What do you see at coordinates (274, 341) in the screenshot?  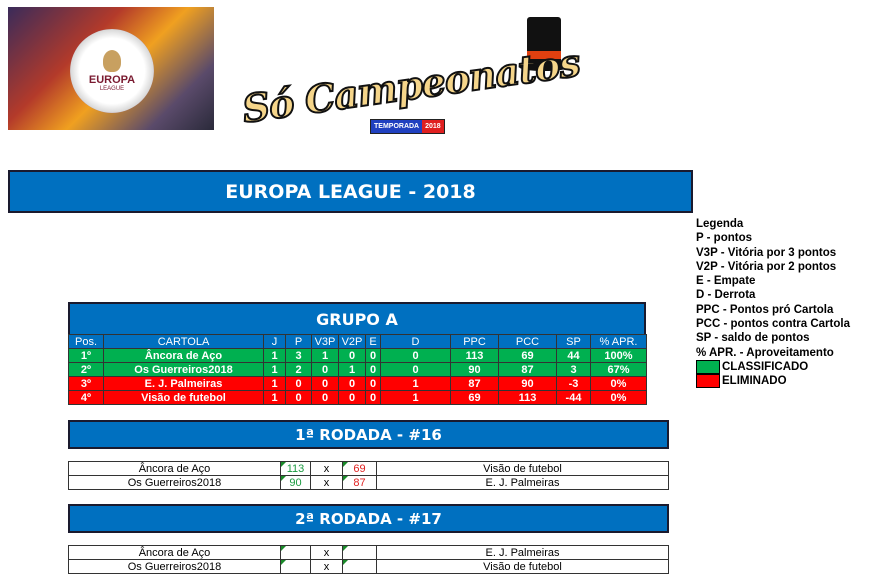 I see `column-header: J` at bounding box center [274, 341].